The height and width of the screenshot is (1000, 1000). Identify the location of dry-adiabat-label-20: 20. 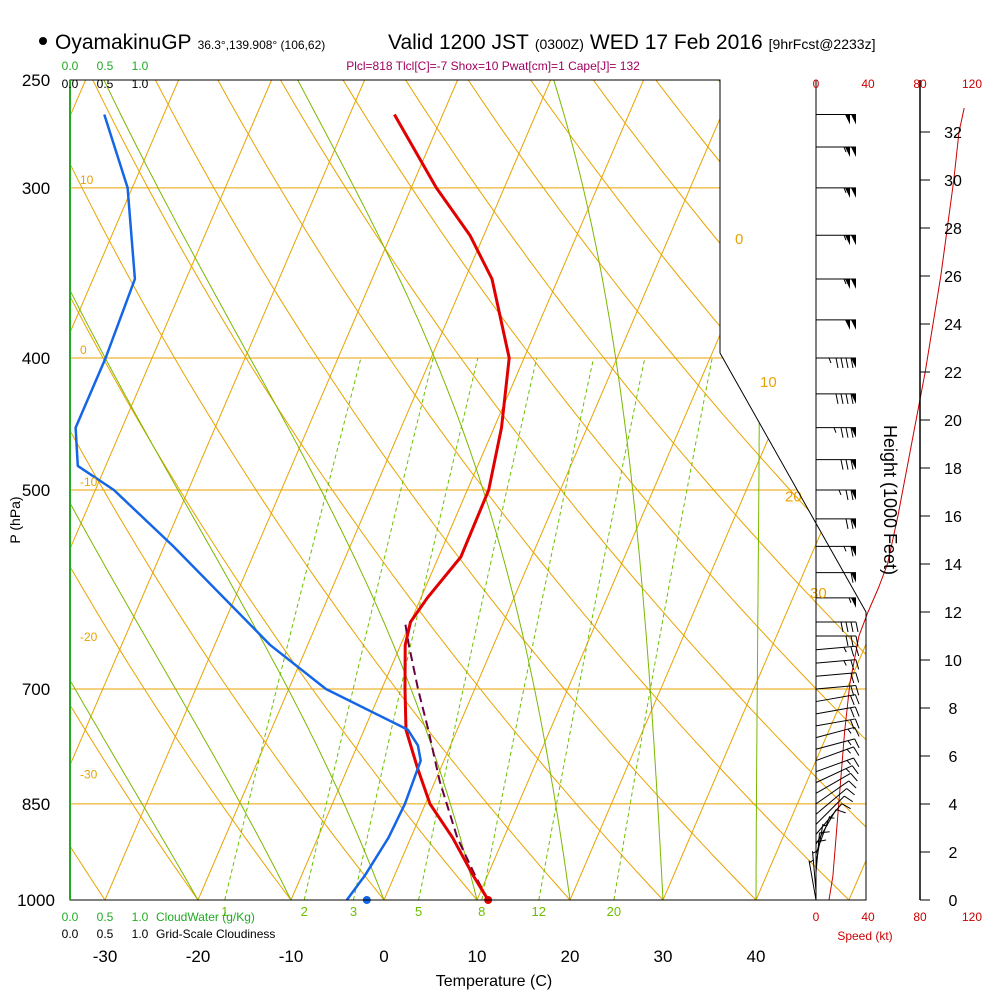
(793, 497).